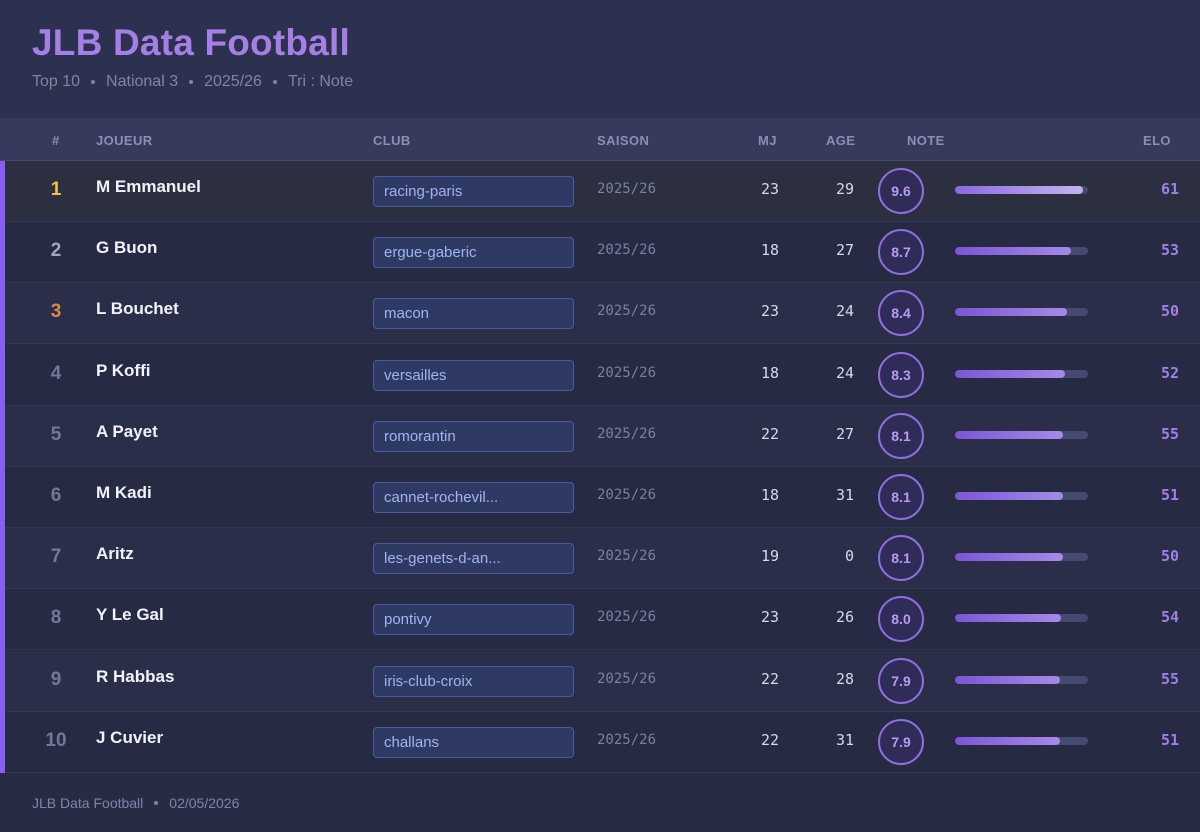  I want to click on note-badge: 7.9, so click(901, 741).